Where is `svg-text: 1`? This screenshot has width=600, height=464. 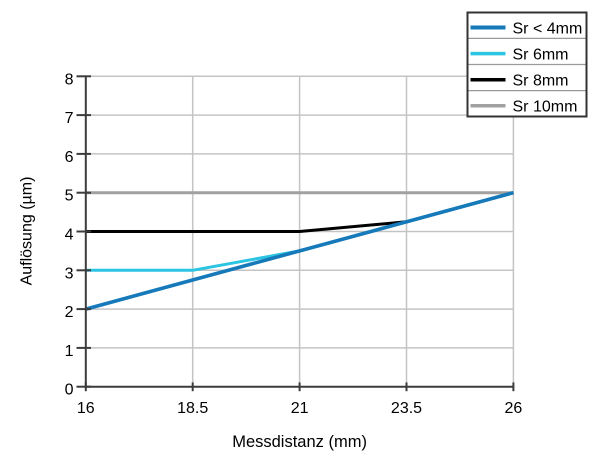
svg-text: 1 is located at coordinates (69, 351).